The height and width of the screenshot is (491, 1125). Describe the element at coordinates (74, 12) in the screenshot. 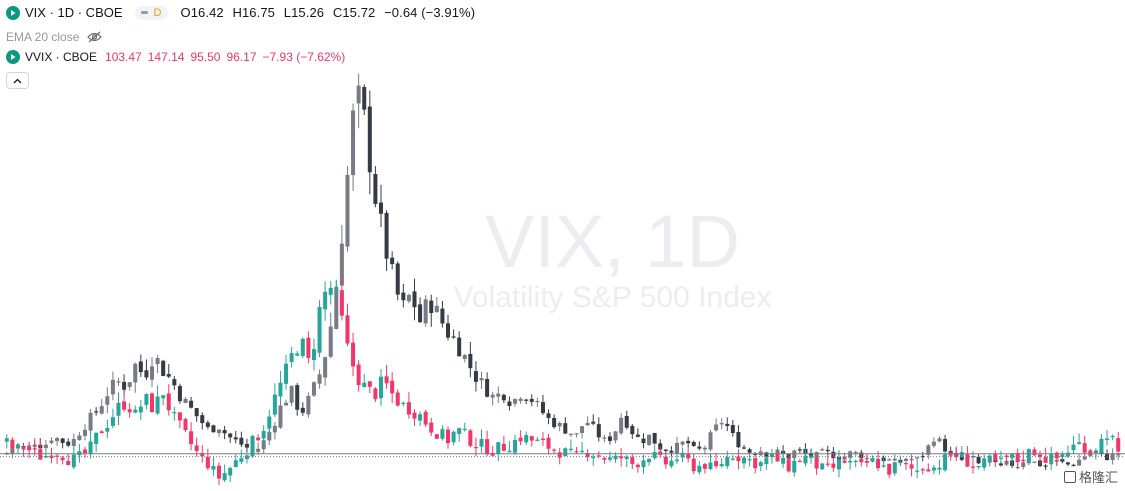

I see `main-symbol-title: VIX · 1D · CBOE` at that location.